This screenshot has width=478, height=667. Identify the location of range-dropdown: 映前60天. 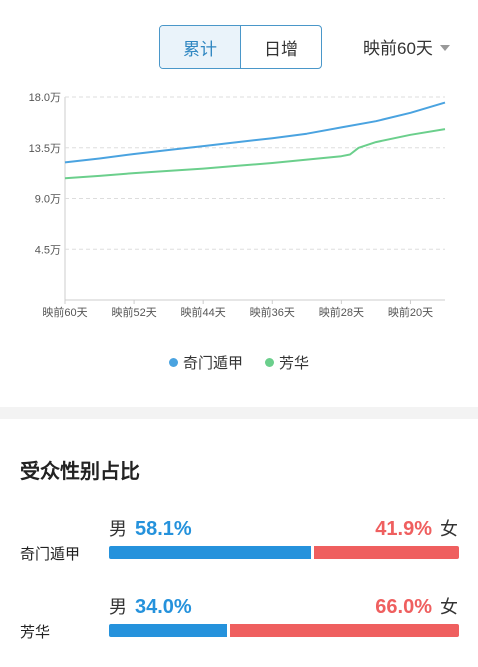
(406, 46).